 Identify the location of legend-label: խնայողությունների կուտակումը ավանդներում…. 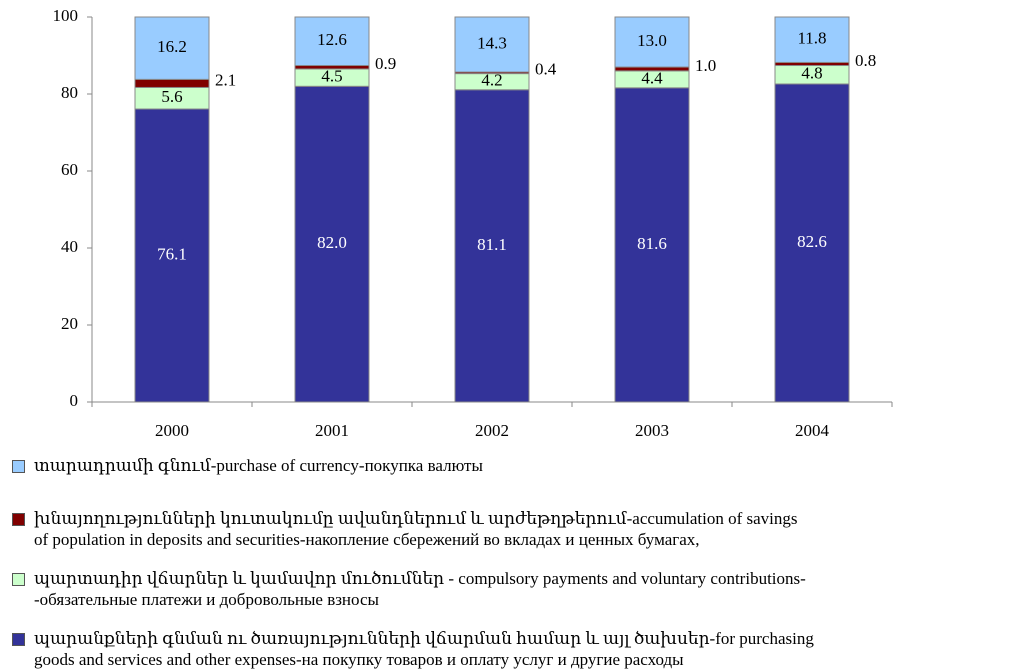
(416, 529).